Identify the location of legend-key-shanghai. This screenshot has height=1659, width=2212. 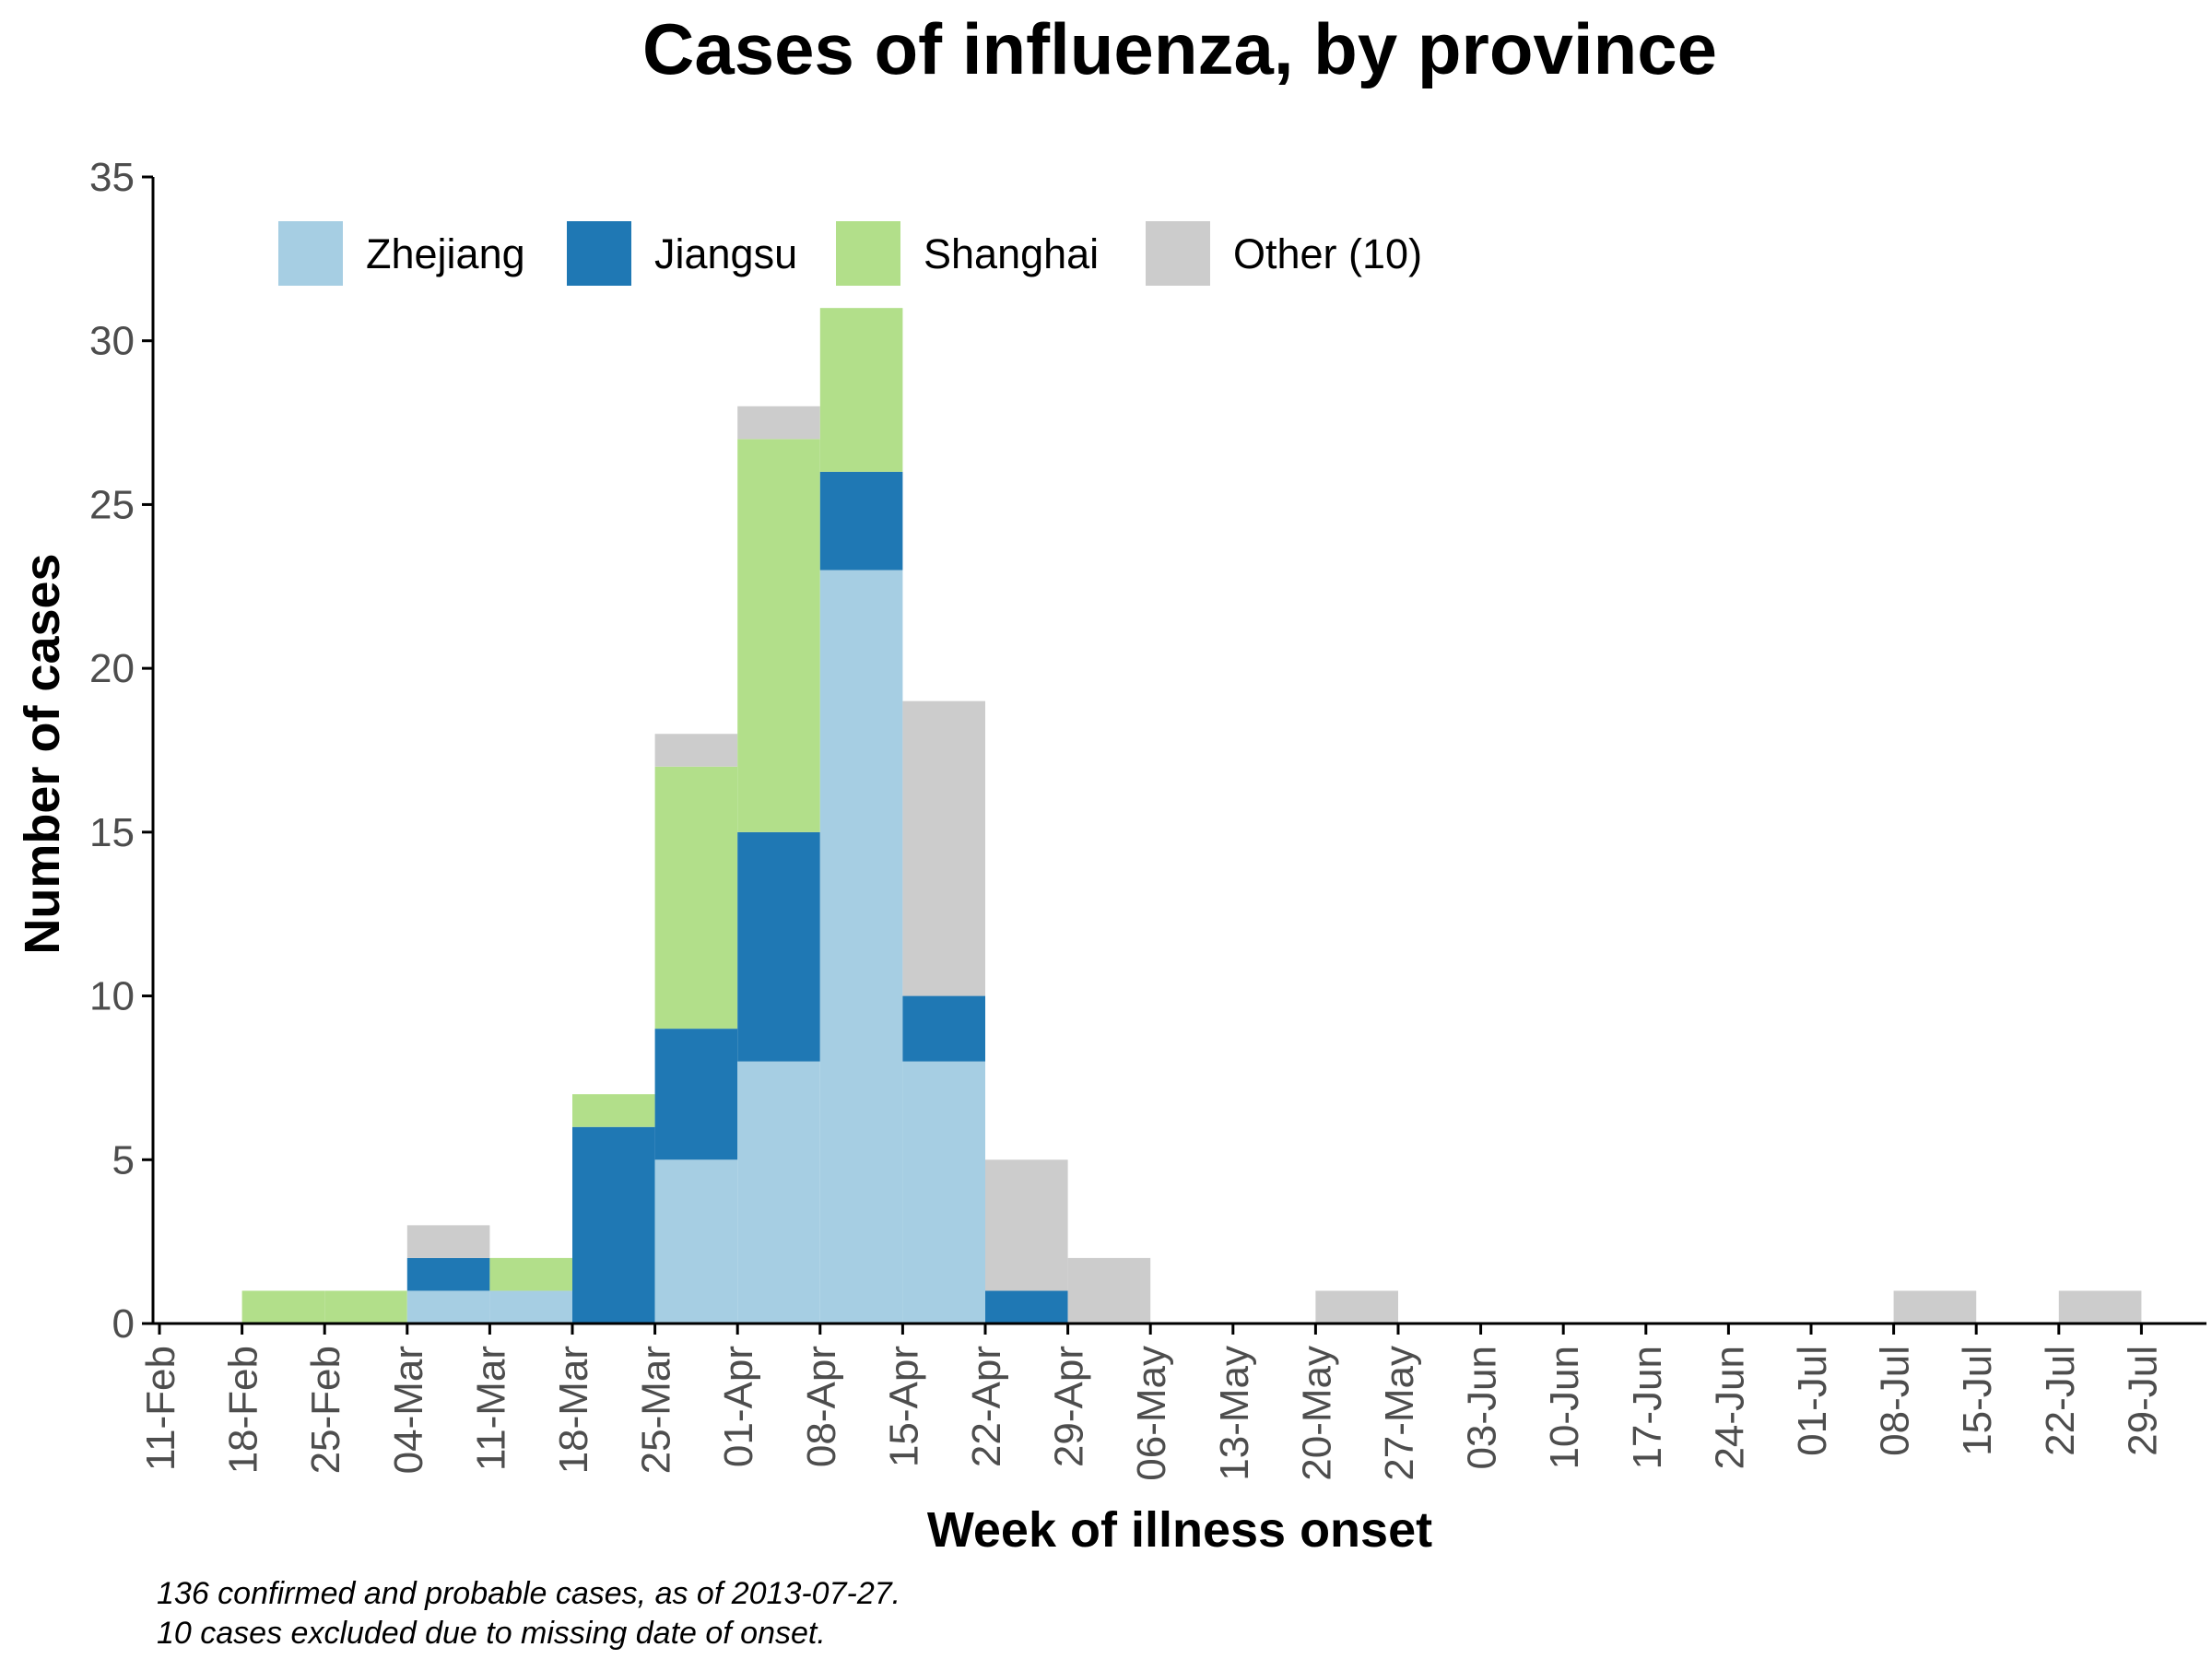
(868, 253).